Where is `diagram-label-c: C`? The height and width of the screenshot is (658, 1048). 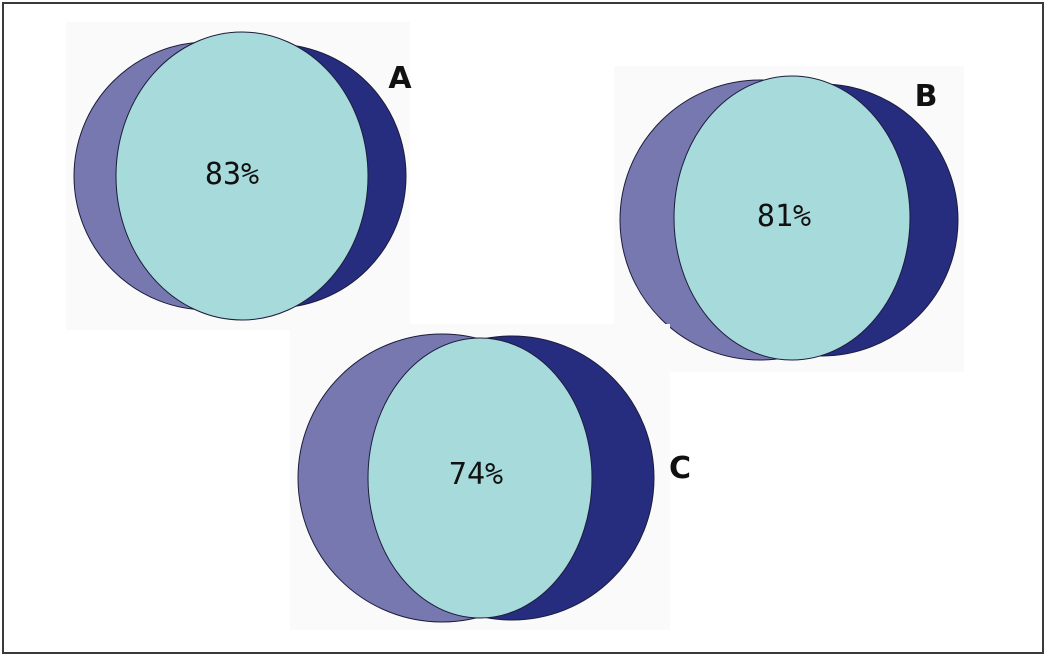 diagram-label-c: C is located at coordinates (680, 468).